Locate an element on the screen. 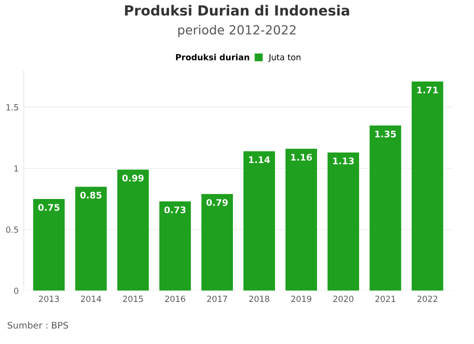 The image size is (474, 344). x-tick-label: 2021 is located at coordinates (385, 299).